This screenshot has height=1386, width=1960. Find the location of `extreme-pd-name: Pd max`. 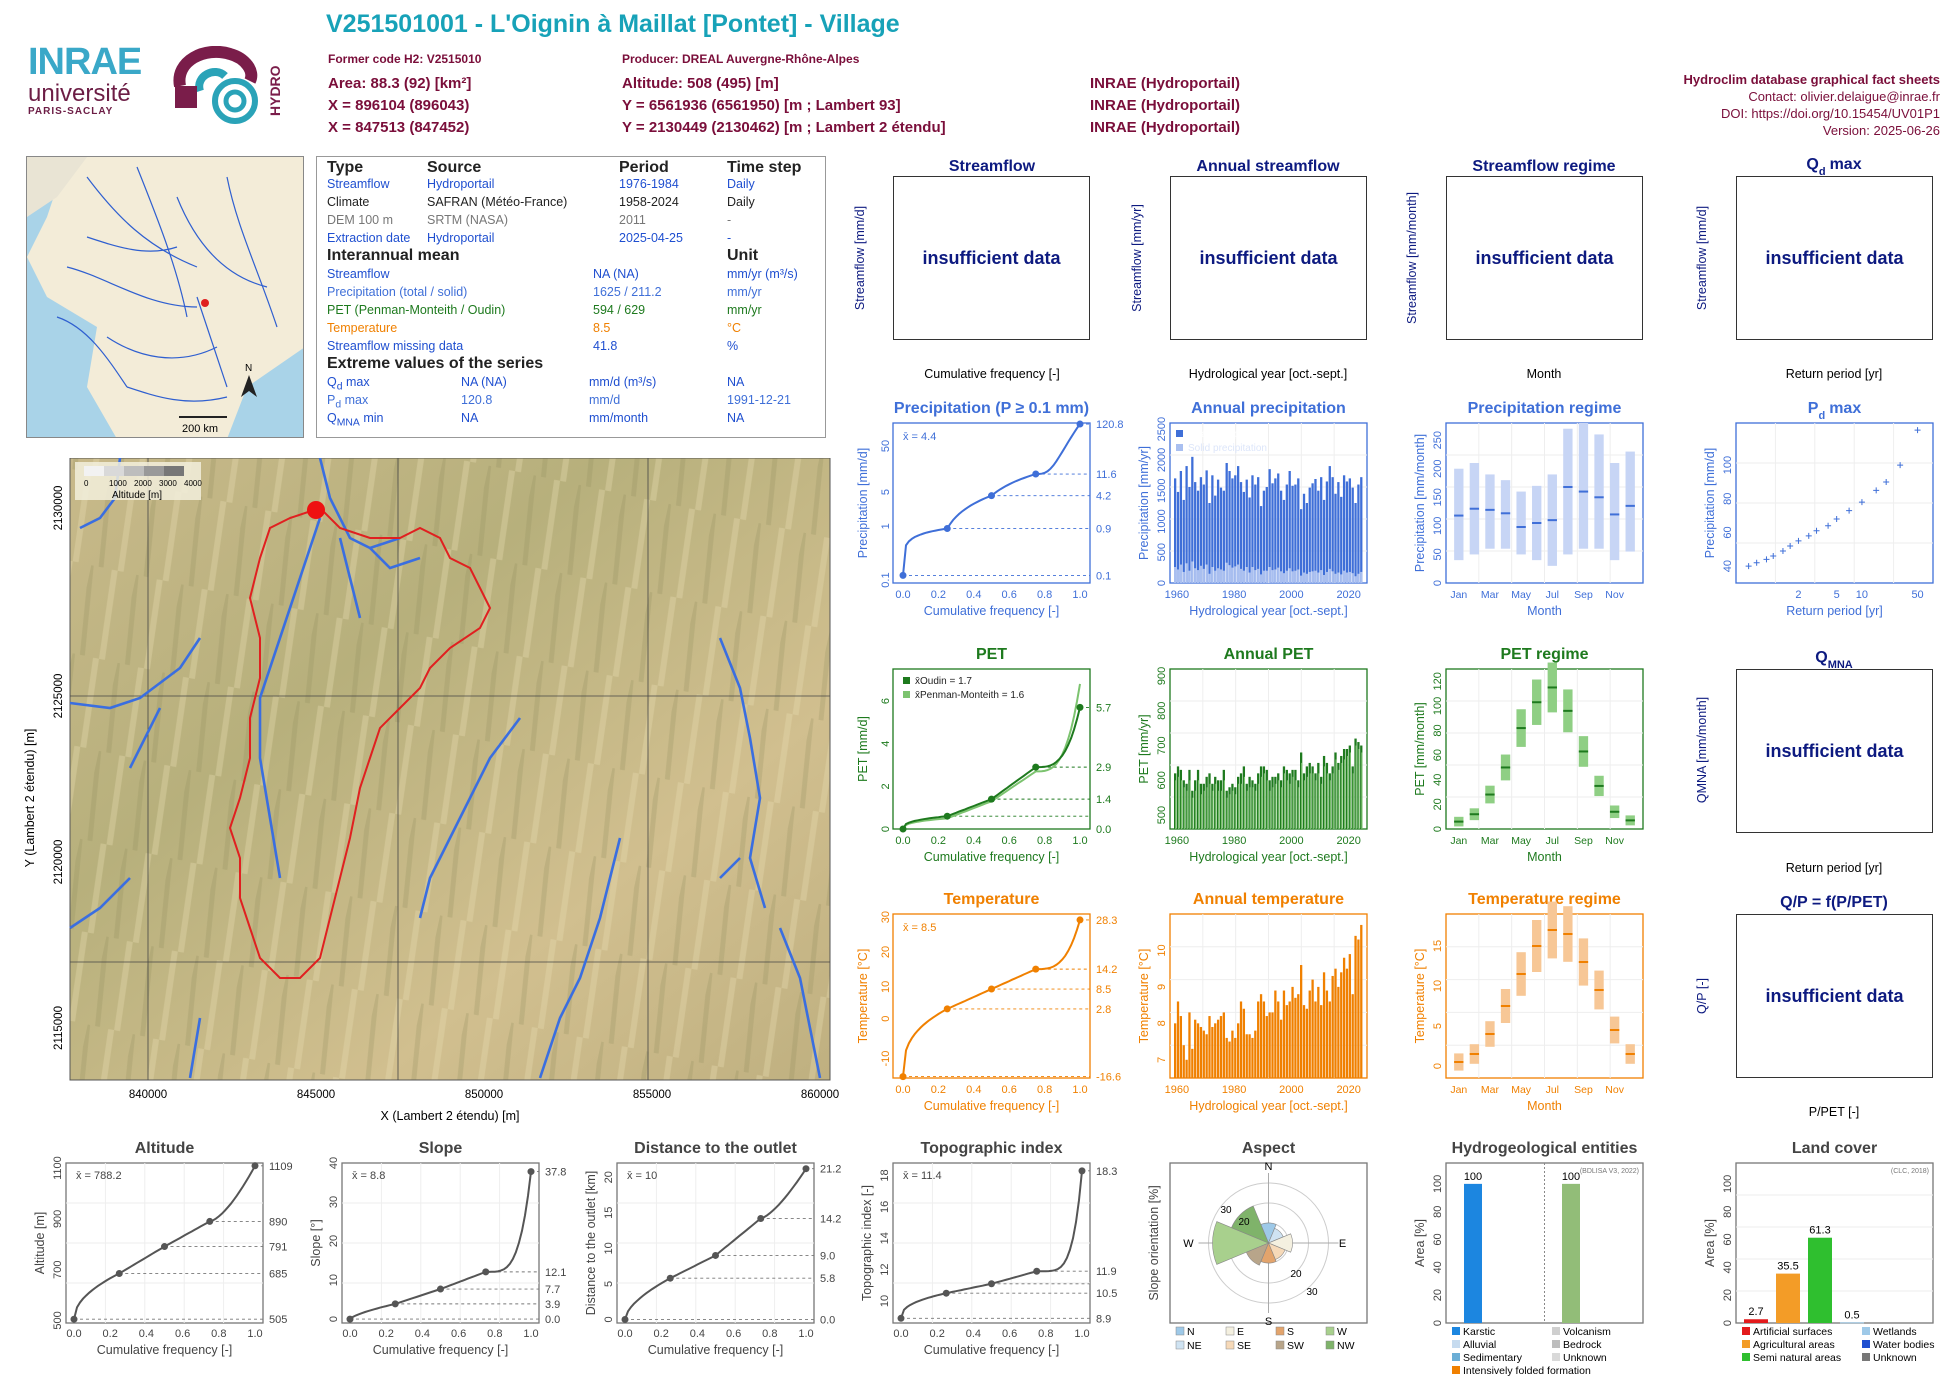

extreme-pd-name: Pd max is located at coordinates (348, 402).